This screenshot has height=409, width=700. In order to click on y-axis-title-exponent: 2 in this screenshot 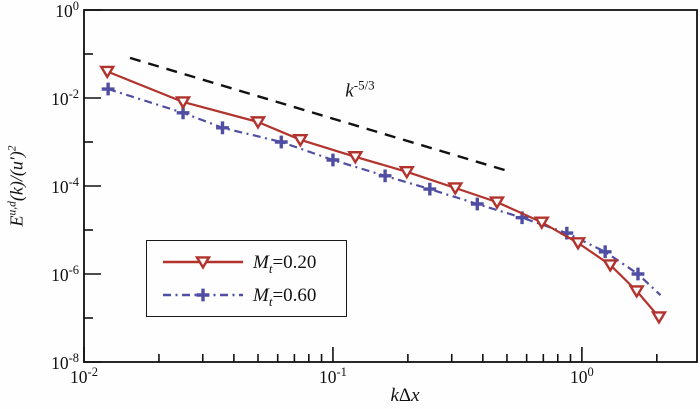, I will do `click(12, 148)`.